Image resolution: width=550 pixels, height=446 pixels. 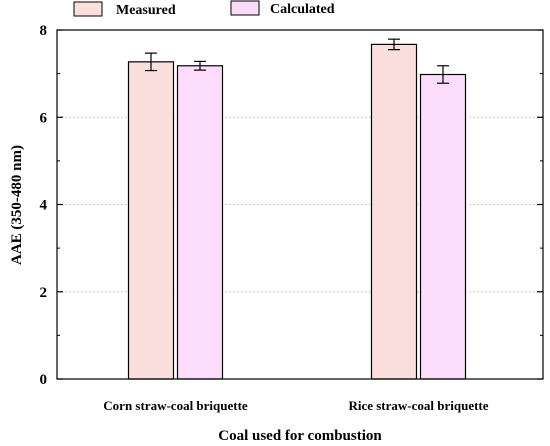 What do you see at coordinates (300, 436) in the screenshot?
I see `x-axis-label: Coal used for combustion` at bounding box center [300, 436].